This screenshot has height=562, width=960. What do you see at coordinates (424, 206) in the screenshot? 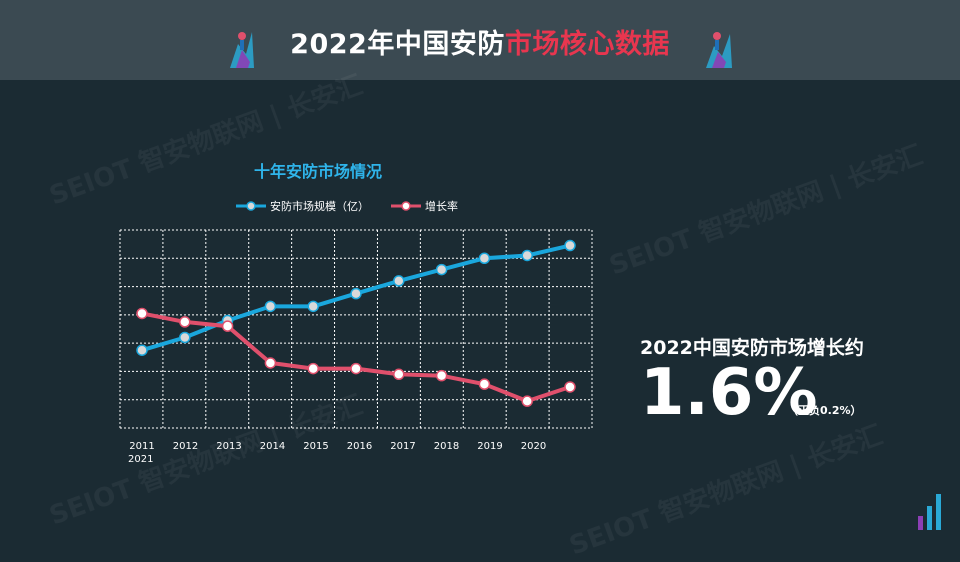
I see `legend-item-growth: 增长率` at bounding box center [424, 206].